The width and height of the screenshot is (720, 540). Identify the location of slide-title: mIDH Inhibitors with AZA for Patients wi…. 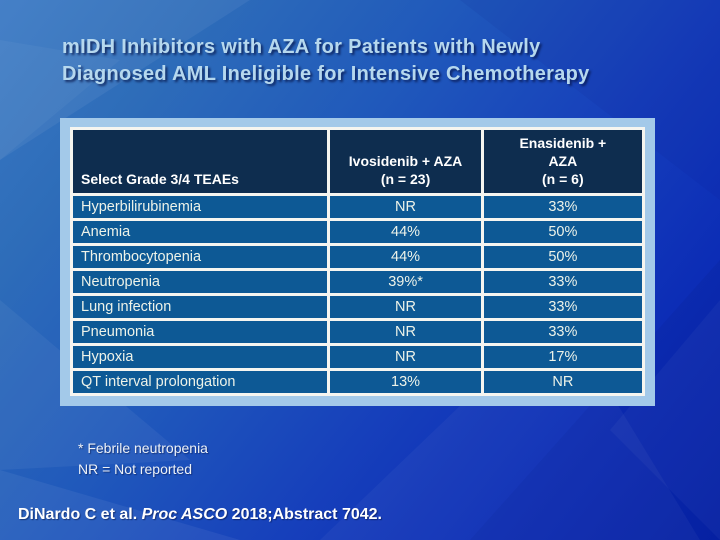
(382, 61).